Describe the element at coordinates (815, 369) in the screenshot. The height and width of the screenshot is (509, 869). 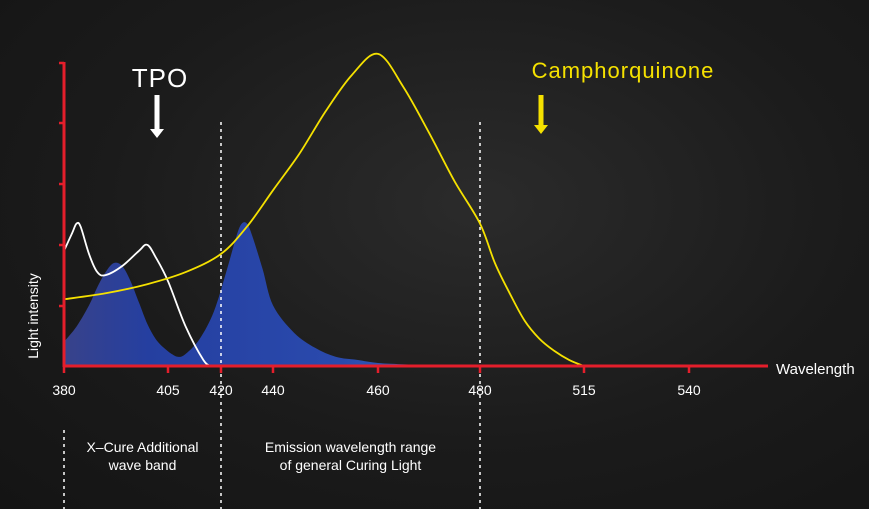
I see `x-axis-label: Wavelength` at that location.